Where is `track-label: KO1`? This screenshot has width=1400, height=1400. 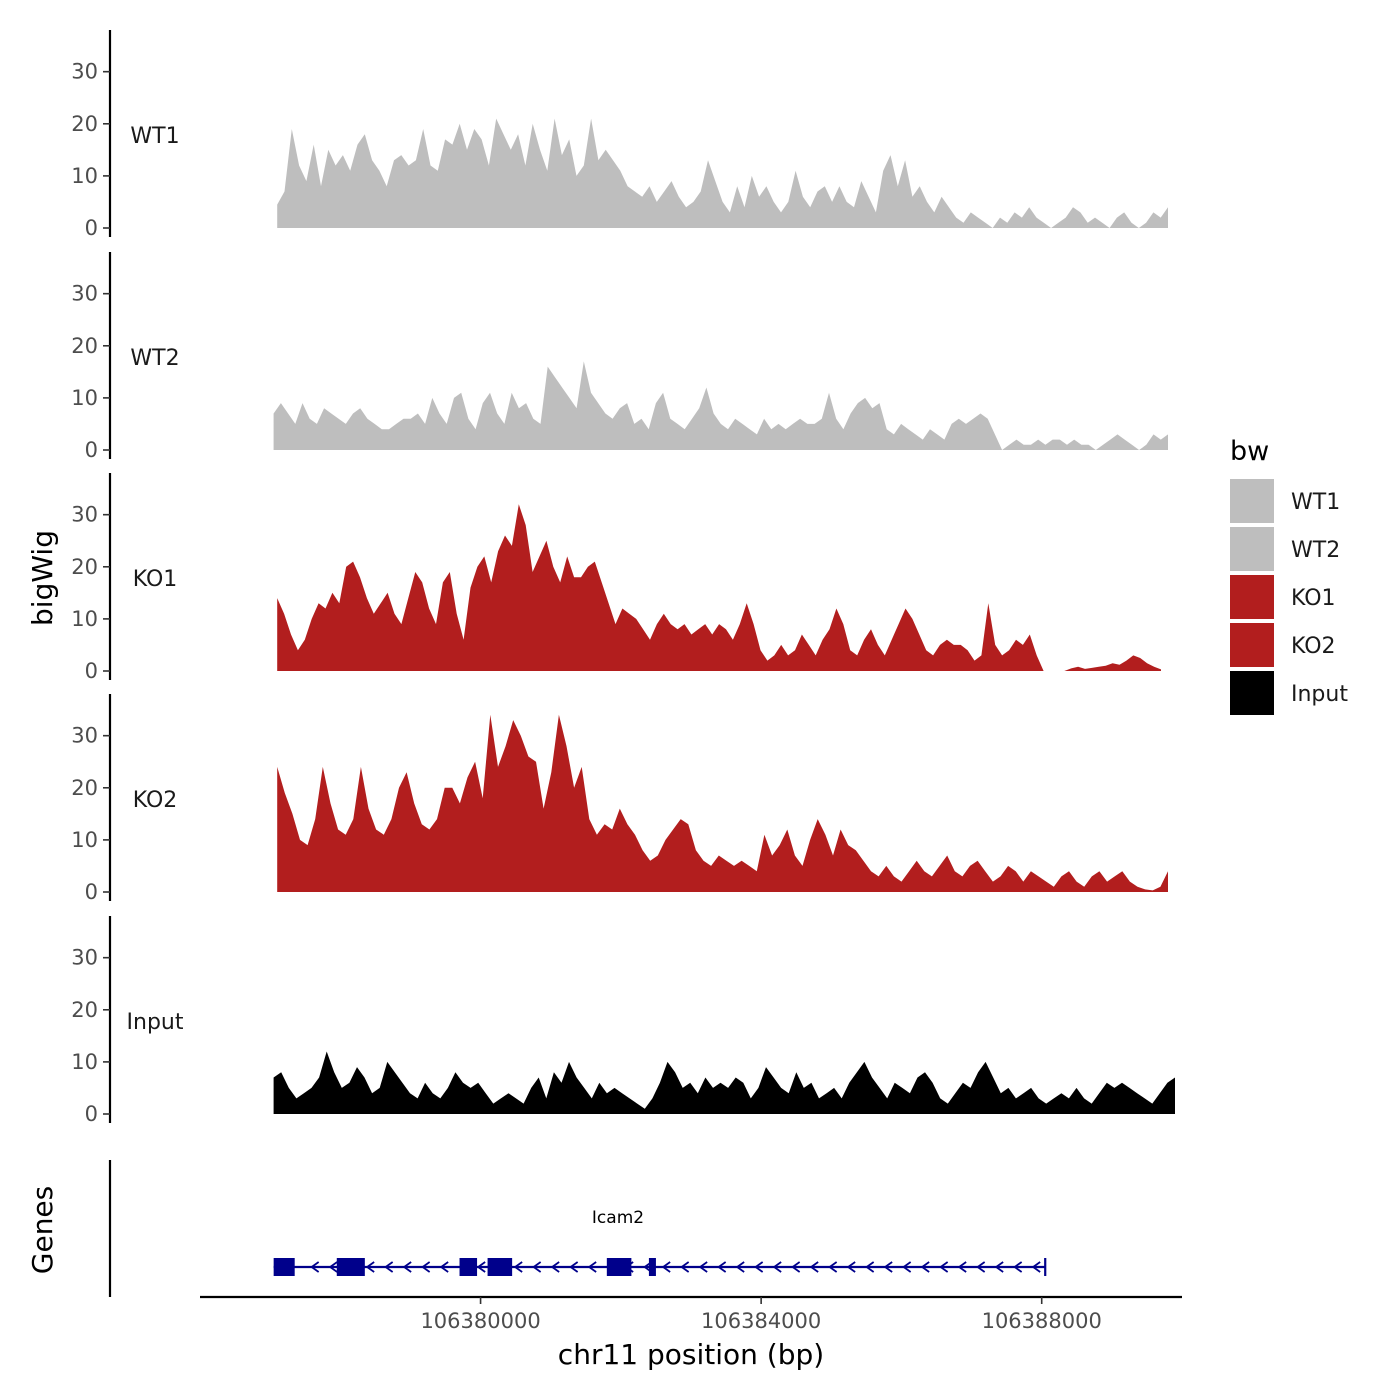 track-label: KO1 is located at coordinates (155, 579).